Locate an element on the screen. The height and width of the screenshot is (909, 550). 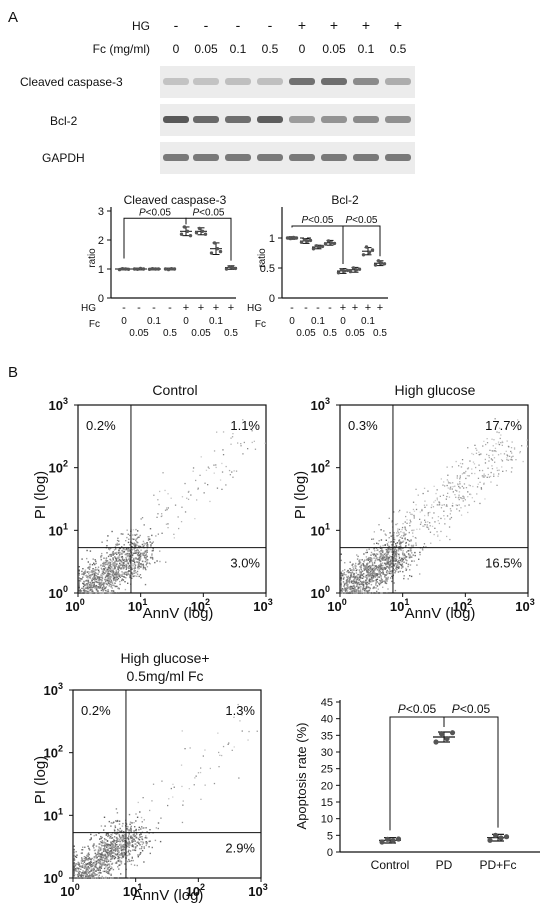
y-tick-label: 0 is located at coordinates (272, 299).